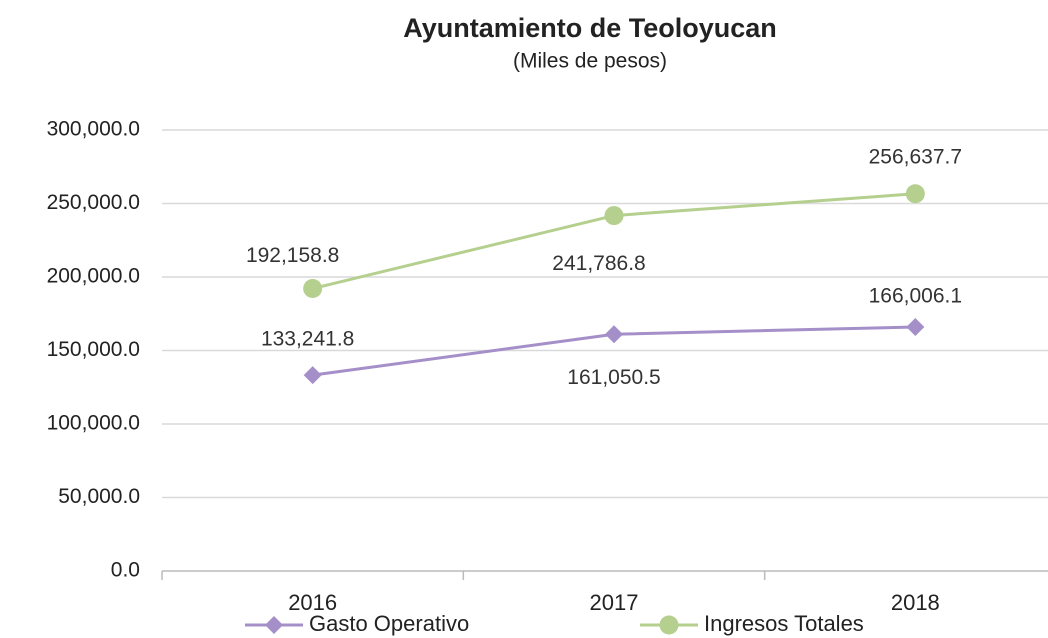  Describe the element at coordinates (93, 129) in the screenshot. I see `y-tick-label: 300,000.0` at that location.